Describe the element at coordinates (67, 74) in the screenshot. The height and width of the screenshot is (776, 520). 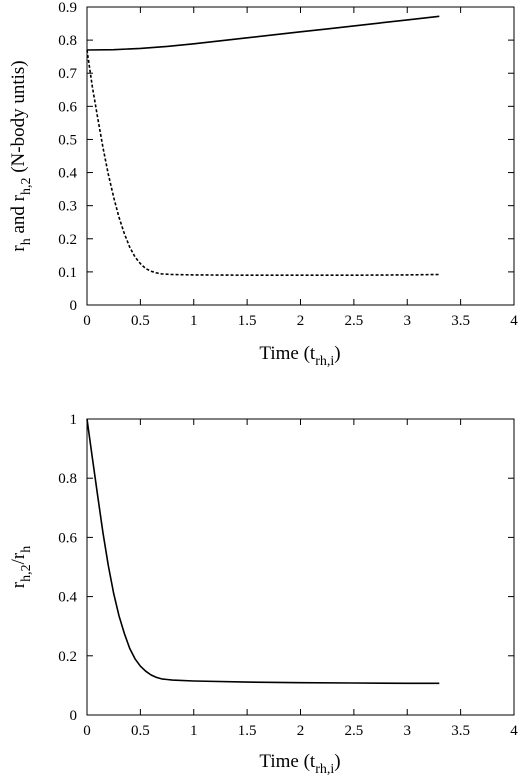
I see `y-tick-label: 0.7` at that location.